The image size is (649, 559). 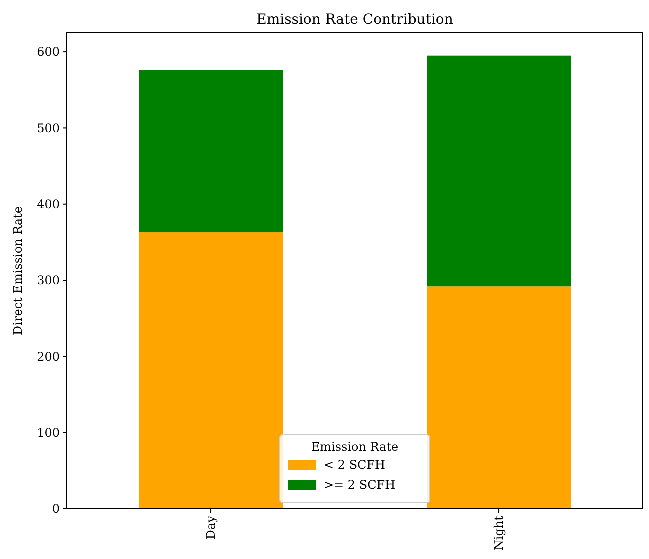 I want to click on legend-label: >= 2 SCFH, so click(x=360, y=485).